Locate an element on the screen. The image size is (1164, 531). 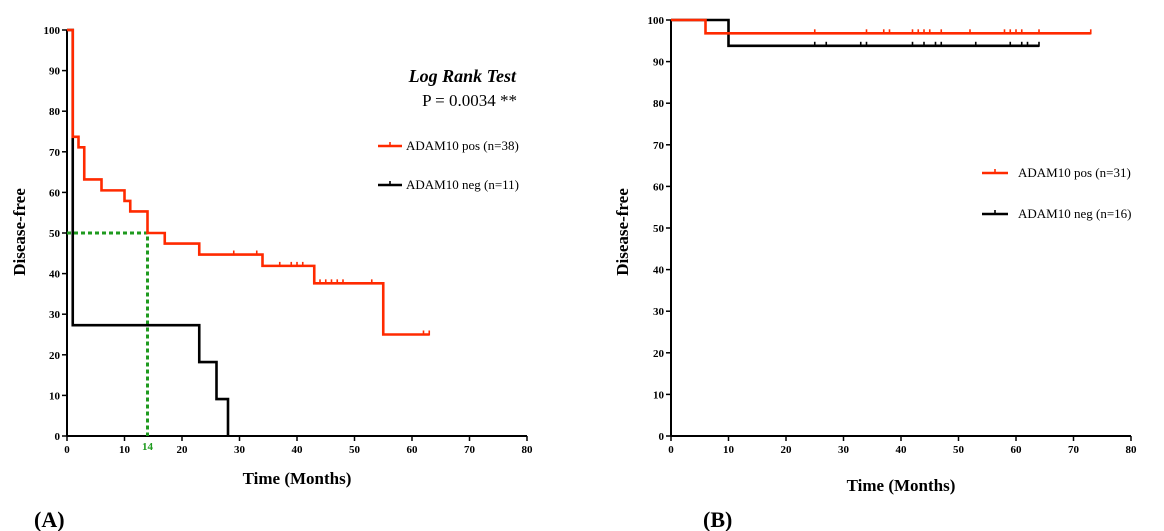
legend-entry: ADAM10 neg (n=16) is located at coordinates (1074, 213).